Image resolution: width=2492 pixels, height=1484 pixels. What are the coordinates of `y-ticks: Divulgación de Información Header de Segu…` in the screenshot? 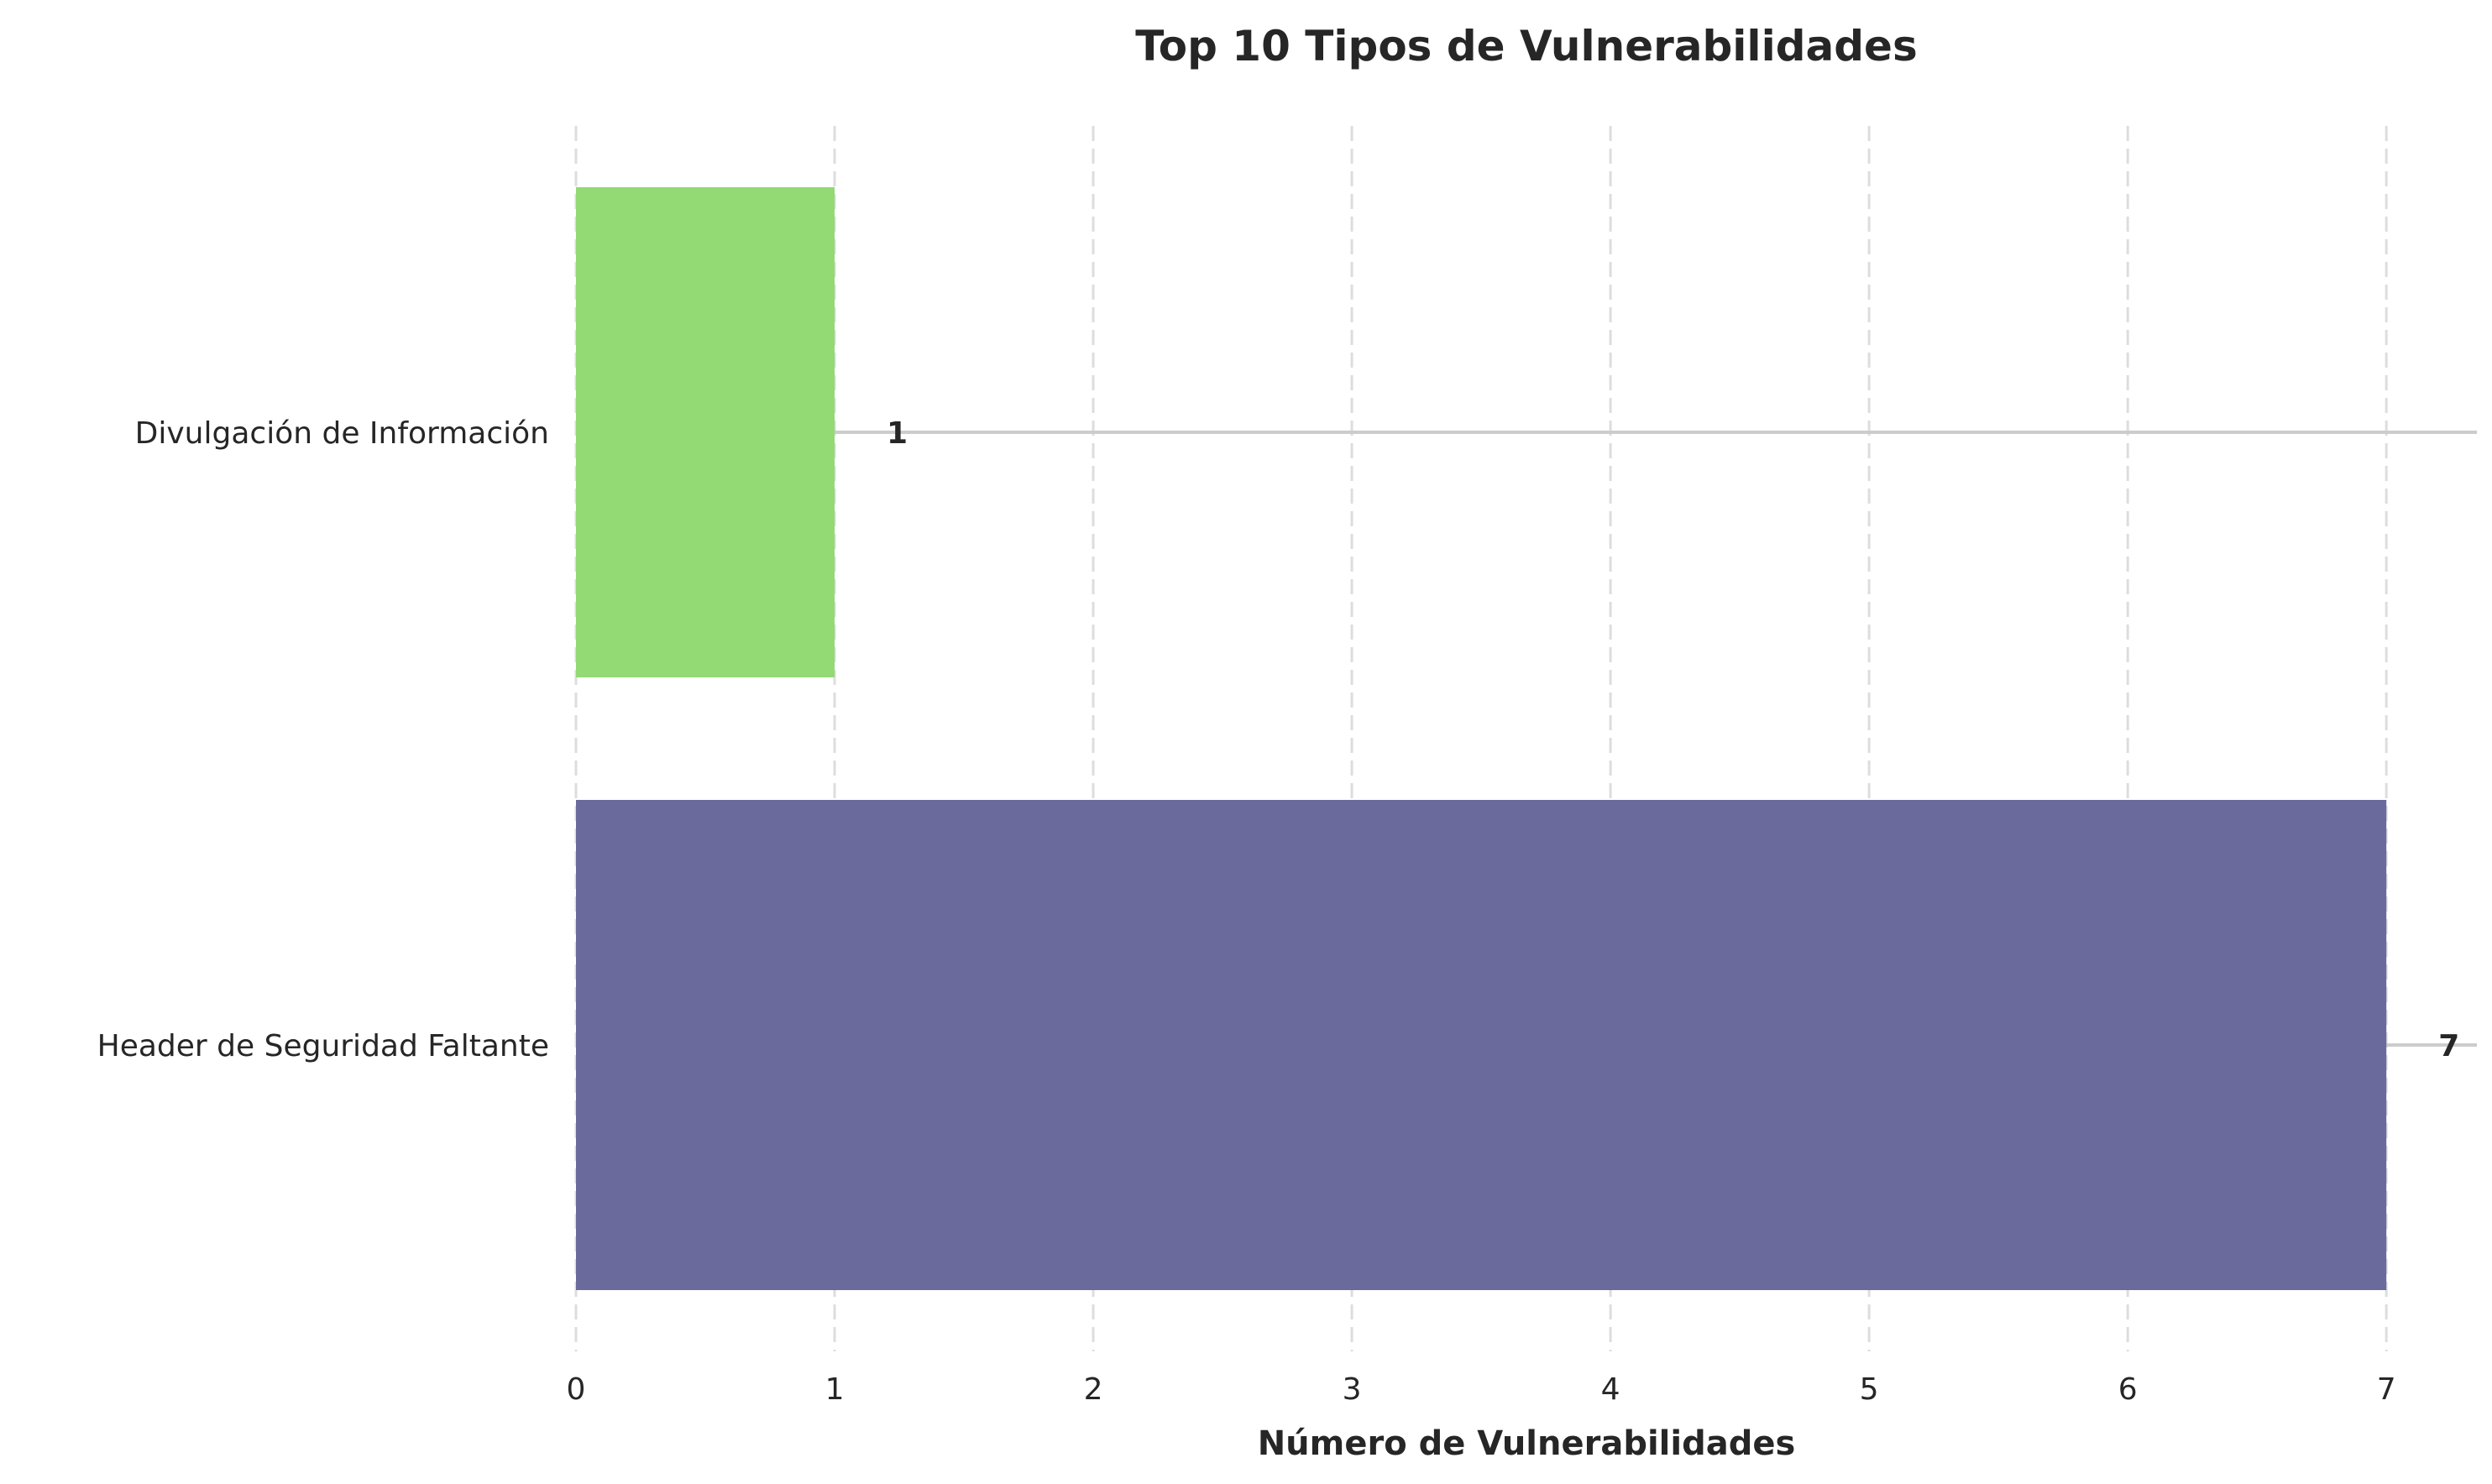 It's located at (323, 739).